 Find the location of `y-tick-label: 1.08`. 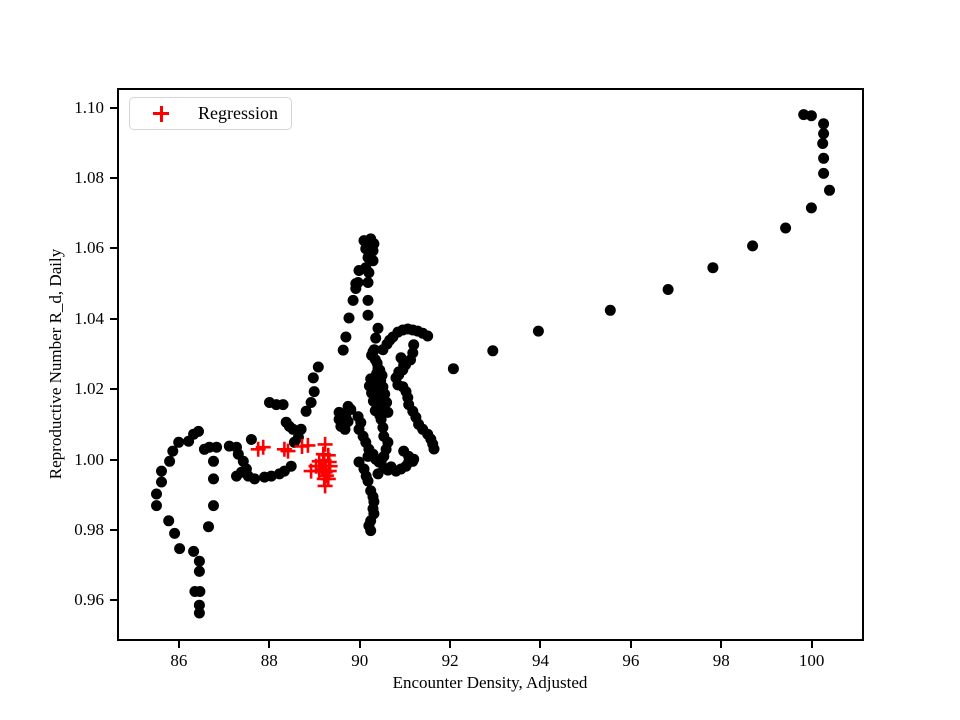

y-tick-label: 1.08 is located at coordinates (89, 178).